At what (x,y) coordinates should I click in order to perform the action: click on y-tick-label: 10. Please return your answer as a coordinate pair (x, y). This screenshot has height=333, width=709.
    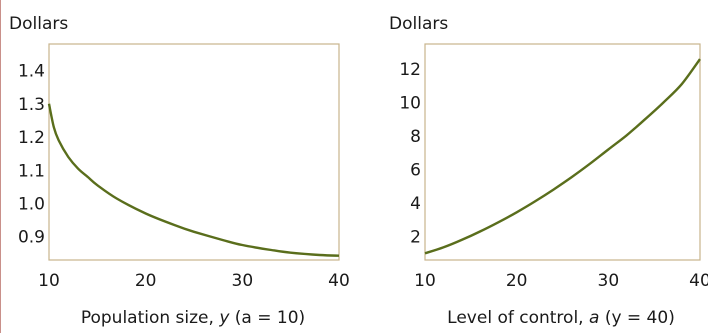
    Looking at the image, I should click on (410, 104).